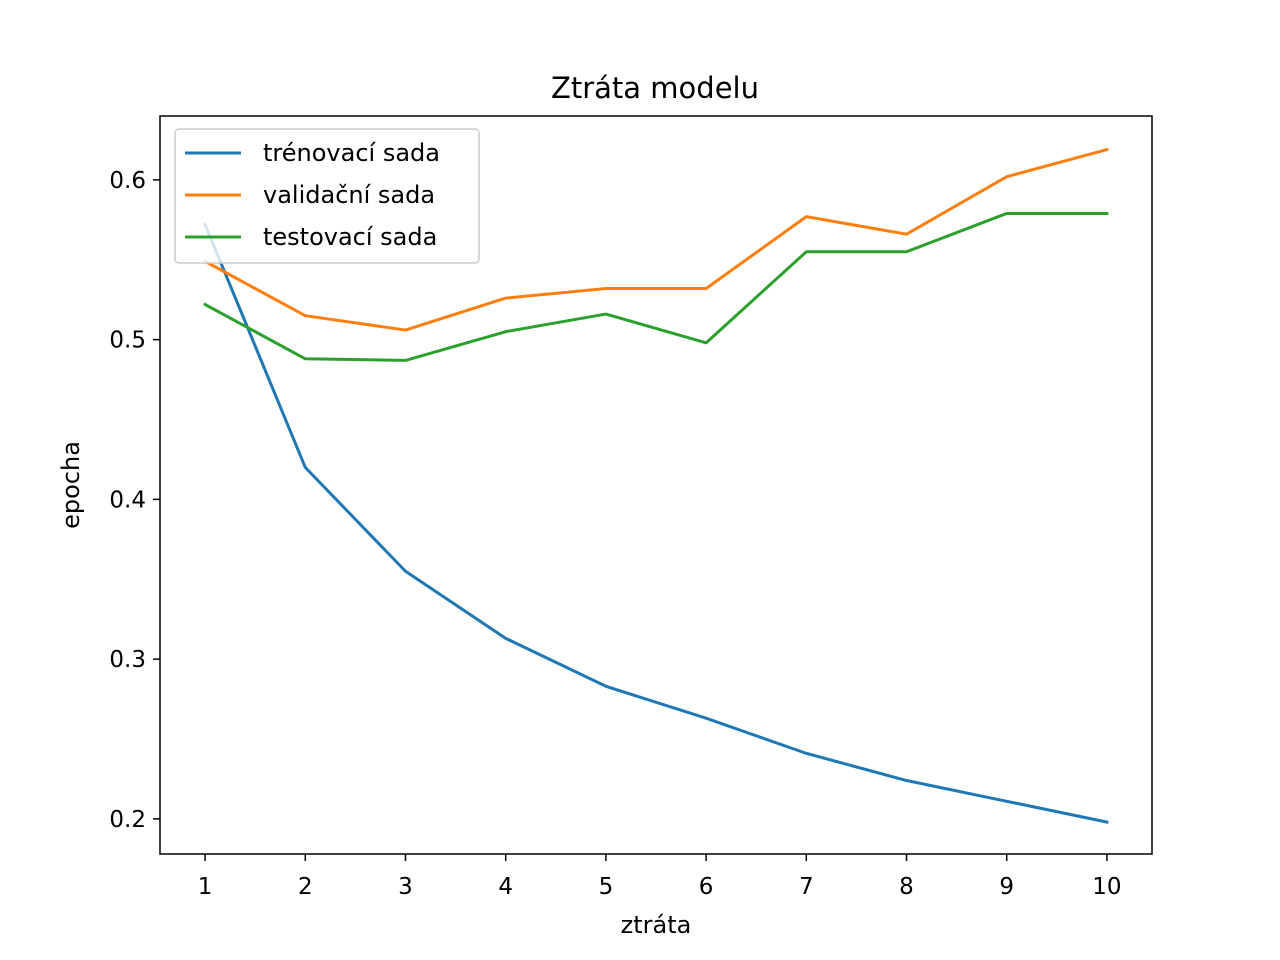 The width and height of the screenshot is (1280, 960). I want to click on y-tick-label: 0.6, so click(127, 181).